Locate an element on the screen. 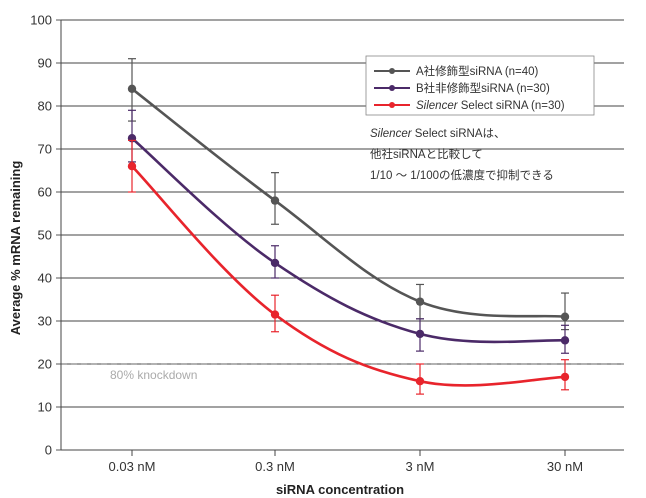 Image resolution: width=646 pixels, height=498 pixels. legend-item-b: B社非修飾型siRNA (n=30) is located at coordinates (462, 88).